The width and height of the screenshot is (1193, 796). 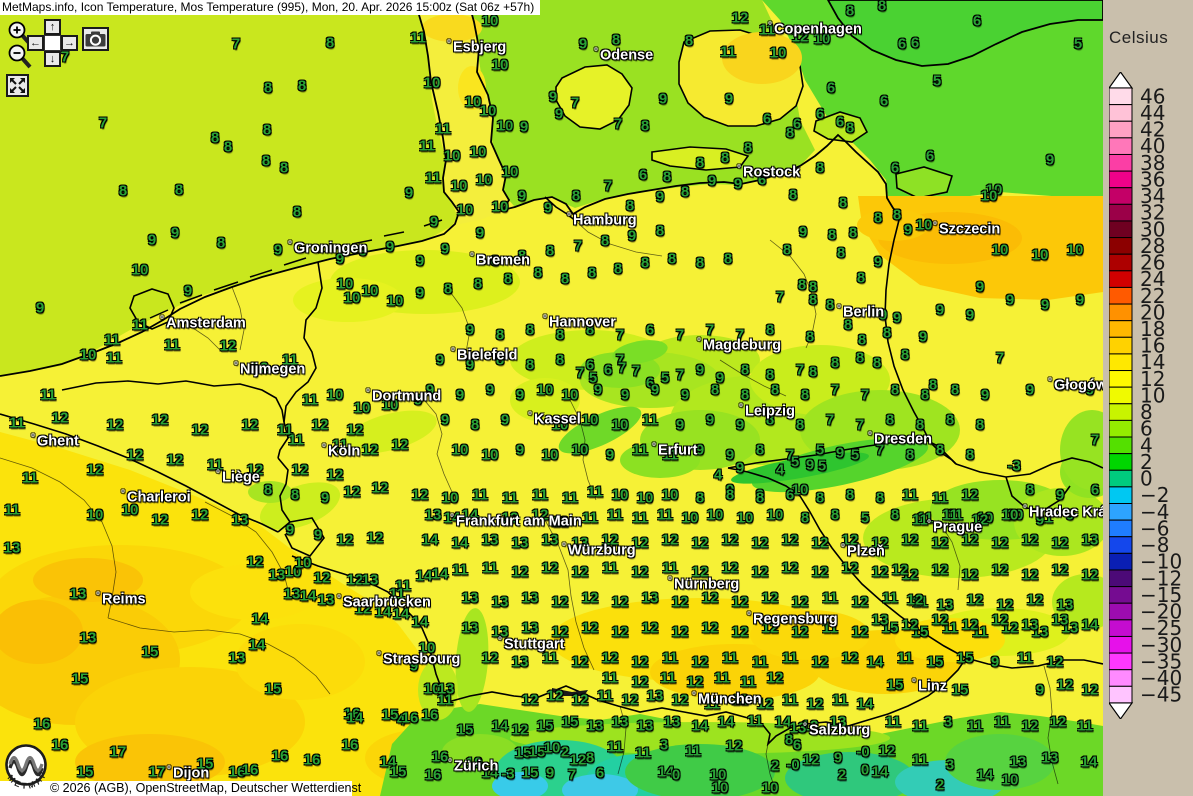 What do you see at coordinates (837, 730) in the screenshot?
I see `city-label: ° Salzburg` at bounding box center [837, 730].